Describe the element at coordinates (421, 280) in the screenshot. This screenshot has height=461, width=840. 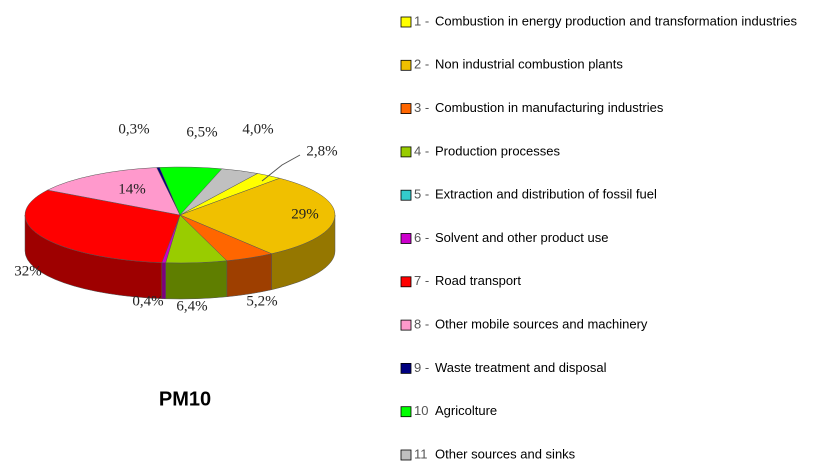
I see `legend-number: 7 -` at that location.